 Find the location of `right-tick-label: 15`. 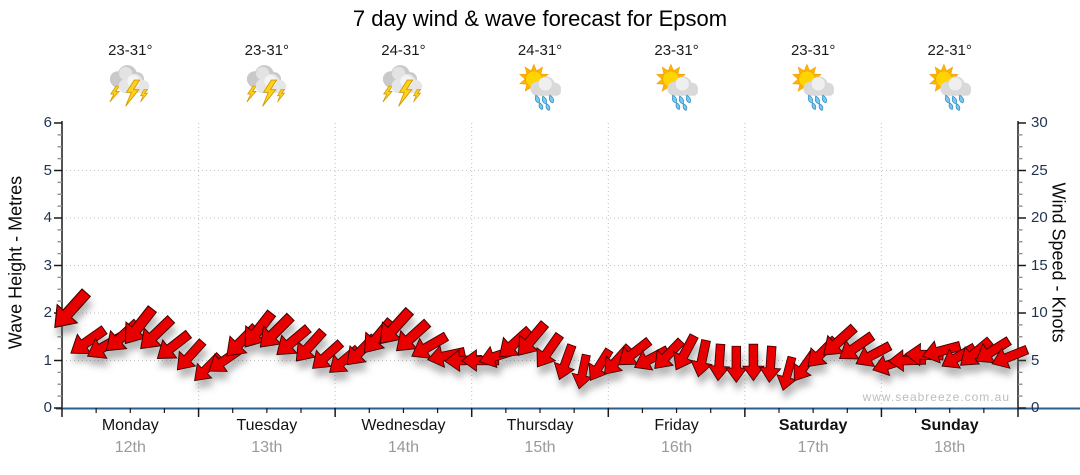

right-tick-label: 15 is located at coordinates (1039, 265).